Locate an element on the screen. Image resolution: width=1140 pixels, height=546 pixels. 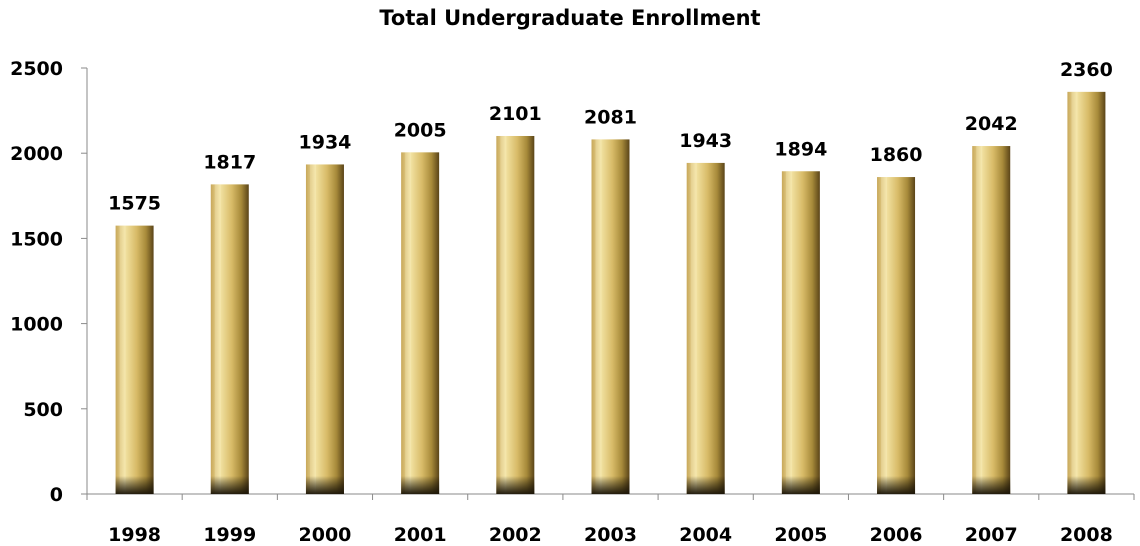
data-label: 1943 is located at coordinates (705, 141).